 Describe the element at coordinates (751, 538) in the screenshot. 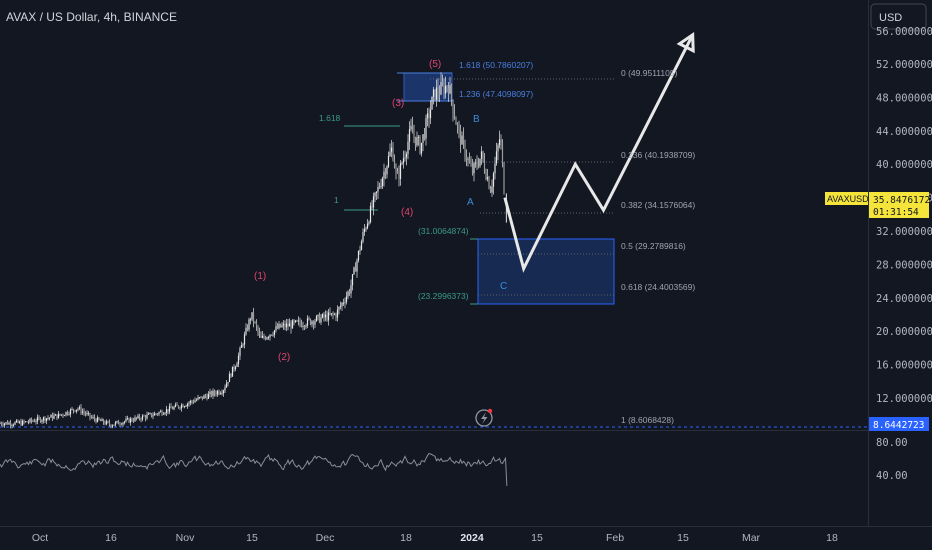

I see `time-axis-label: Mar` at that location.